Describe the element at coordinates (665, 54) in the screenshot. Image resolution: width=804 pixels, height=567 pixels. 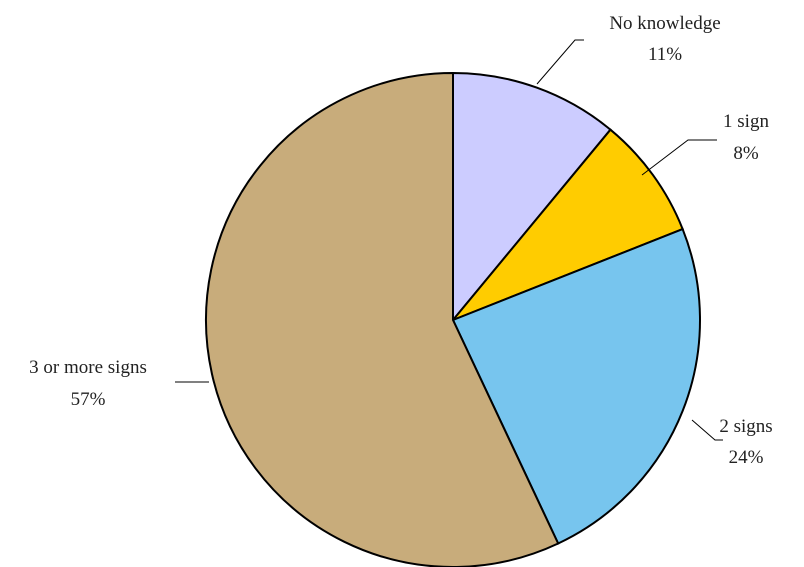
I see `slice-value-label: 11%` at that location.